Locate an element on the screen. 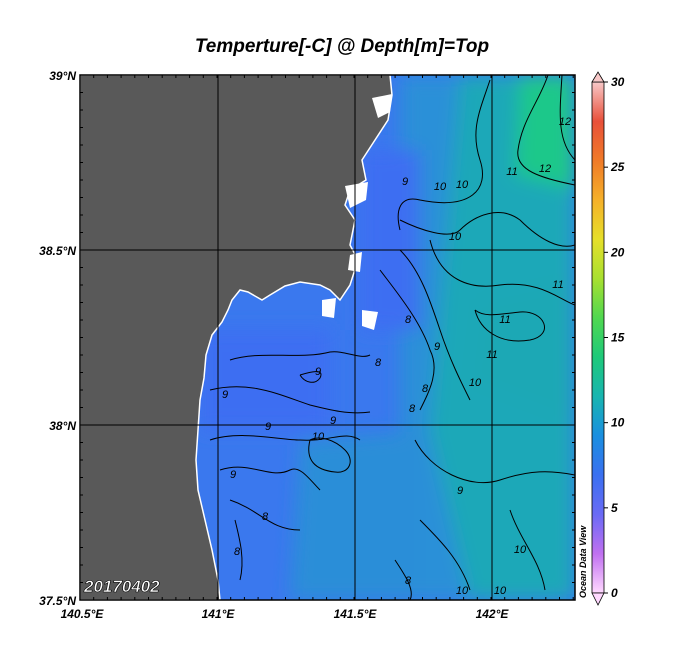  colorbar: 30 25 20 15 10 5 0 is located at coordinates (608, 338).